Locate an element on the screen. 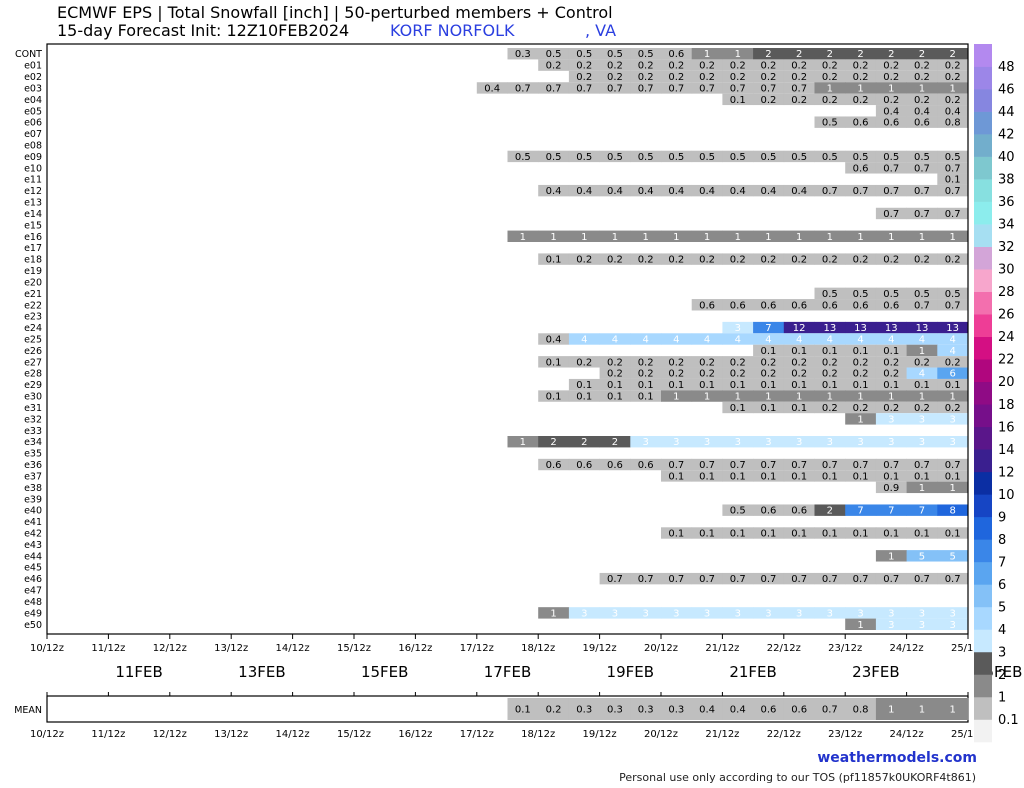 This screenshot has height=788, width=1024. x-tick-label: 25/12z is located at coordinates (968, 648).